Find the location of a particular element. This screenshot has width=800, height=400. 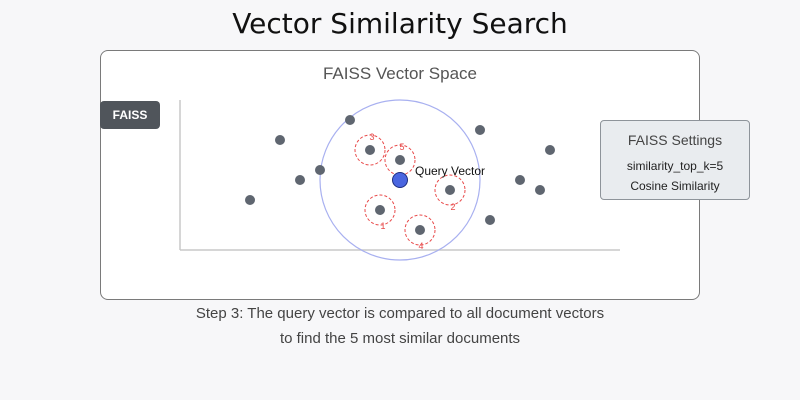

match-rank-label: 2 is located at coordinates (452, 207).